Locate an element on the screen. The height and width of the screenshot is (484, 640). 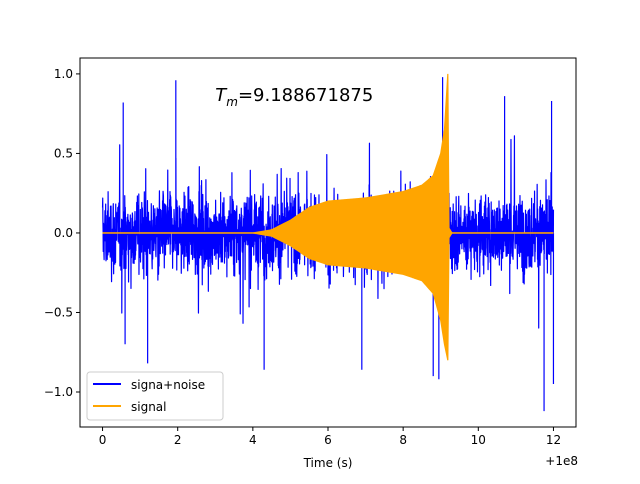
x-axis-label: Time (s) is located at coordinates (328, 463).